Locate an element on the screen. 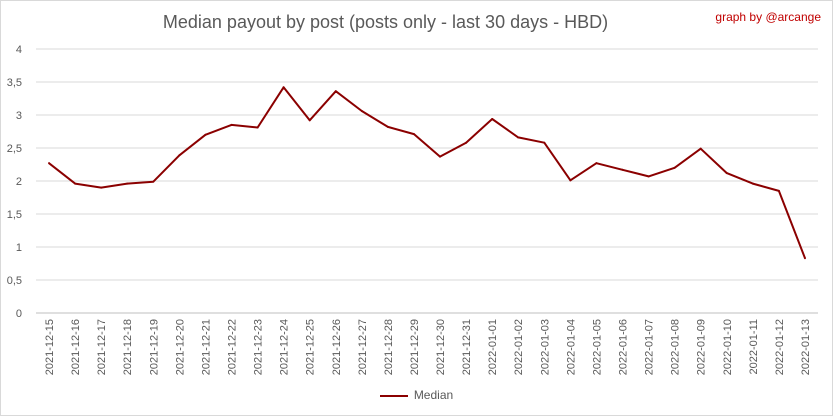 The image size is (833, 416). x-tick-label: 2021-12-18 is located at coordinates (128, 347).